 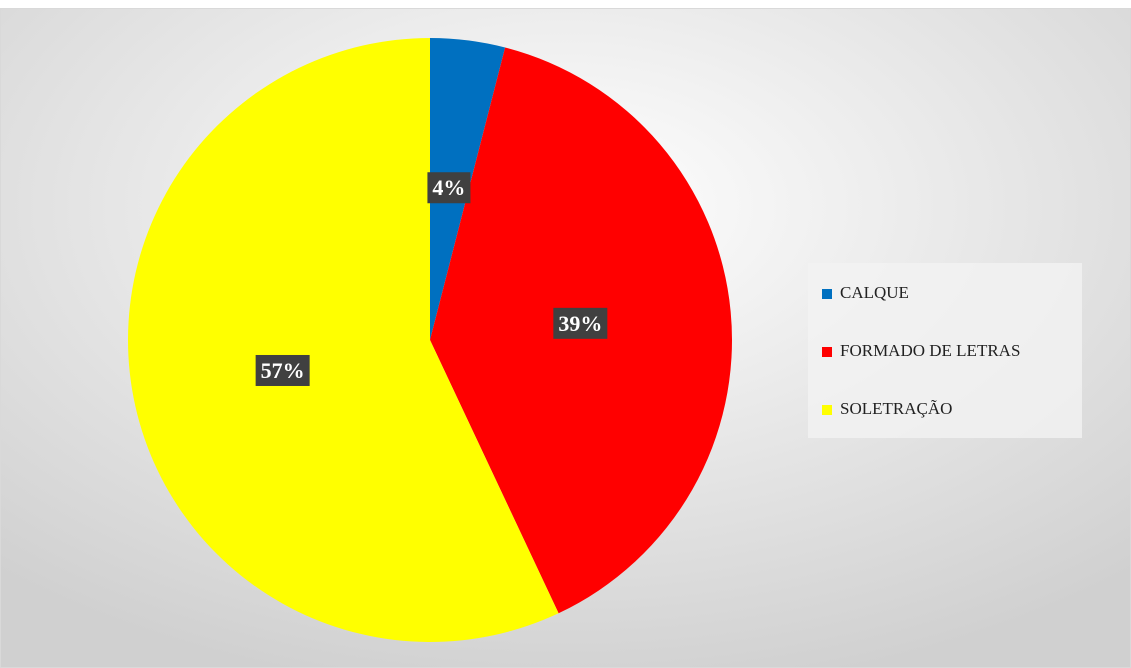 I want to click on data-label: 57%, so click(x=283, y=370).